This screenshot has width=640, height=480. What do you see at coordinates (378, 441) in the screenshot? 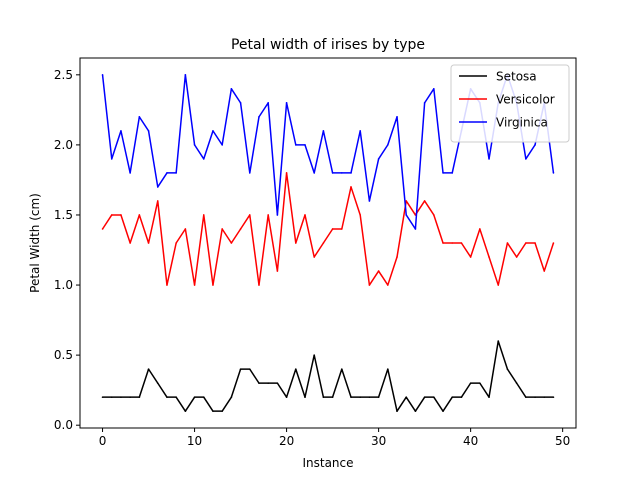
I see `x-tick-label: 30` at bounding box center [378, 441].